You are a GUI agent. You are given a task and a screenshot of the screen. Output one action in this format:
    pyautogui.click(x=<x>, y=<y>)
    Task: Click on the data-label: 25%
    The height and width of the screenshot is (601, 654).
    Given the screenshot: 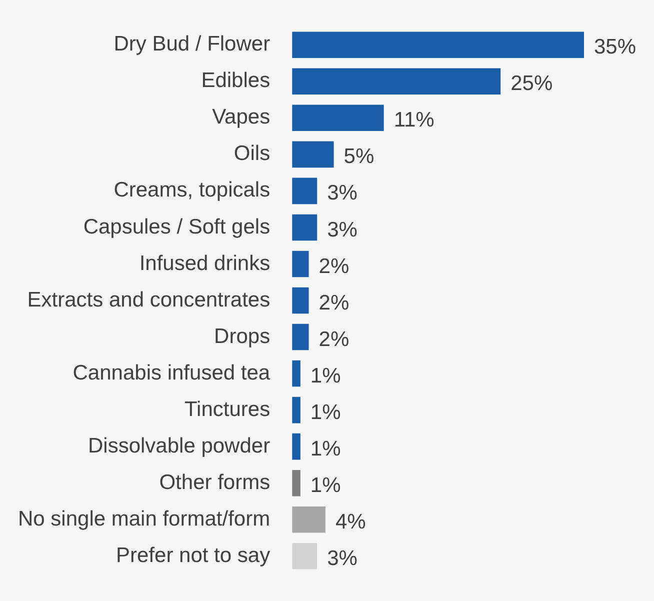 What is the action you would take?
    pyautogui.click(x=531, y=84)
    